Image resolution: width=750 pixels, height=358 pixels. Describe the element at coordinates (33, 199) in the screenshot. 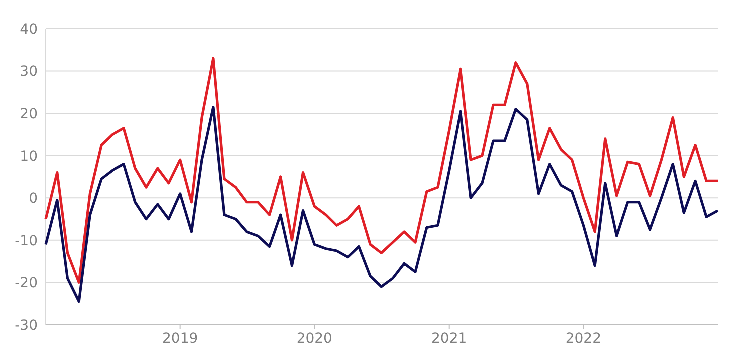

I see `y-tick-label: 0` at that location.